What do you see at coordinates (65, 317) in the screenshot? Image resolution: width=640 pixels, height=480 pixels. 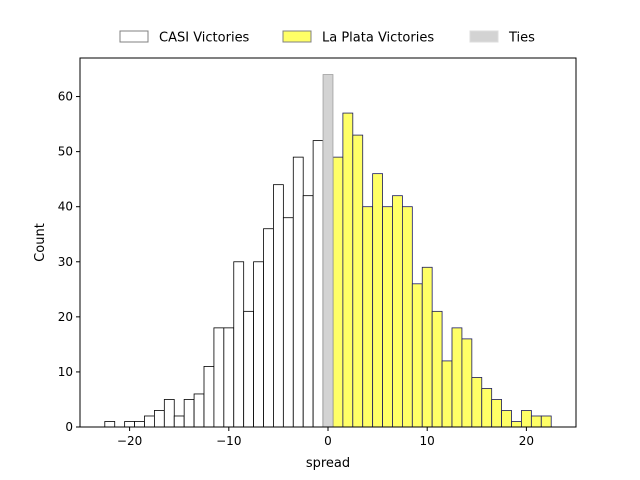 I see `y-tick-label: 20` at bounding box center [65, 317].